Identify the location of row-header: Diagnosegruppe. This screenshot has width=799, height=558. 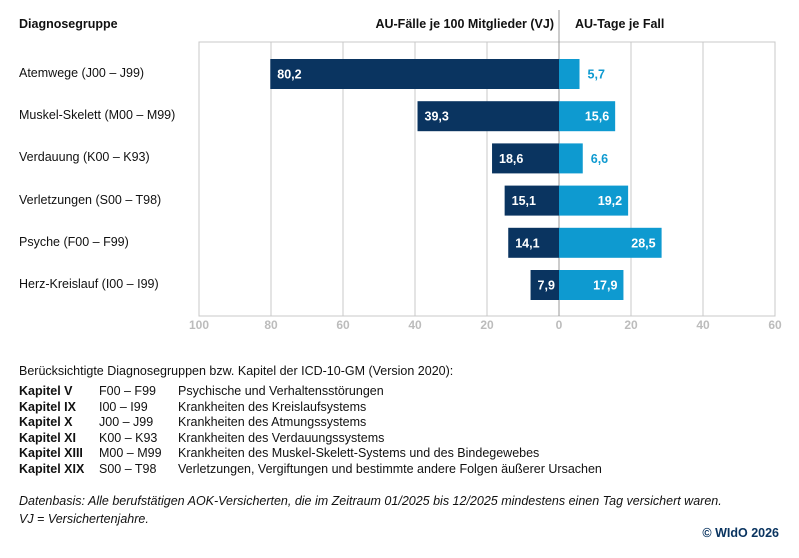
(68, 24).